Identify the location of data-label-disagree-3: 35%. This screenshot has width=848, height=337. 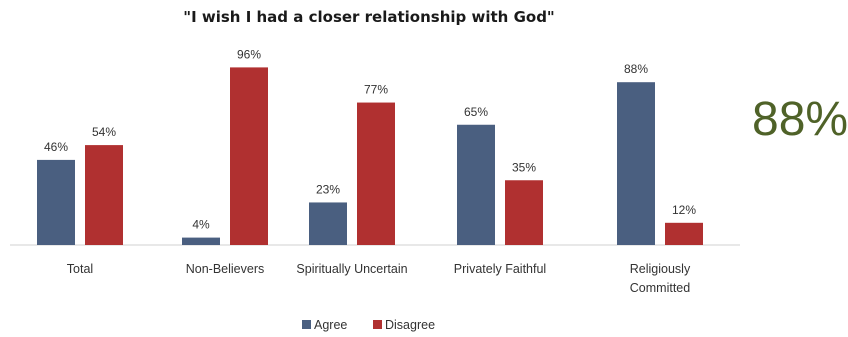
(524, 167).